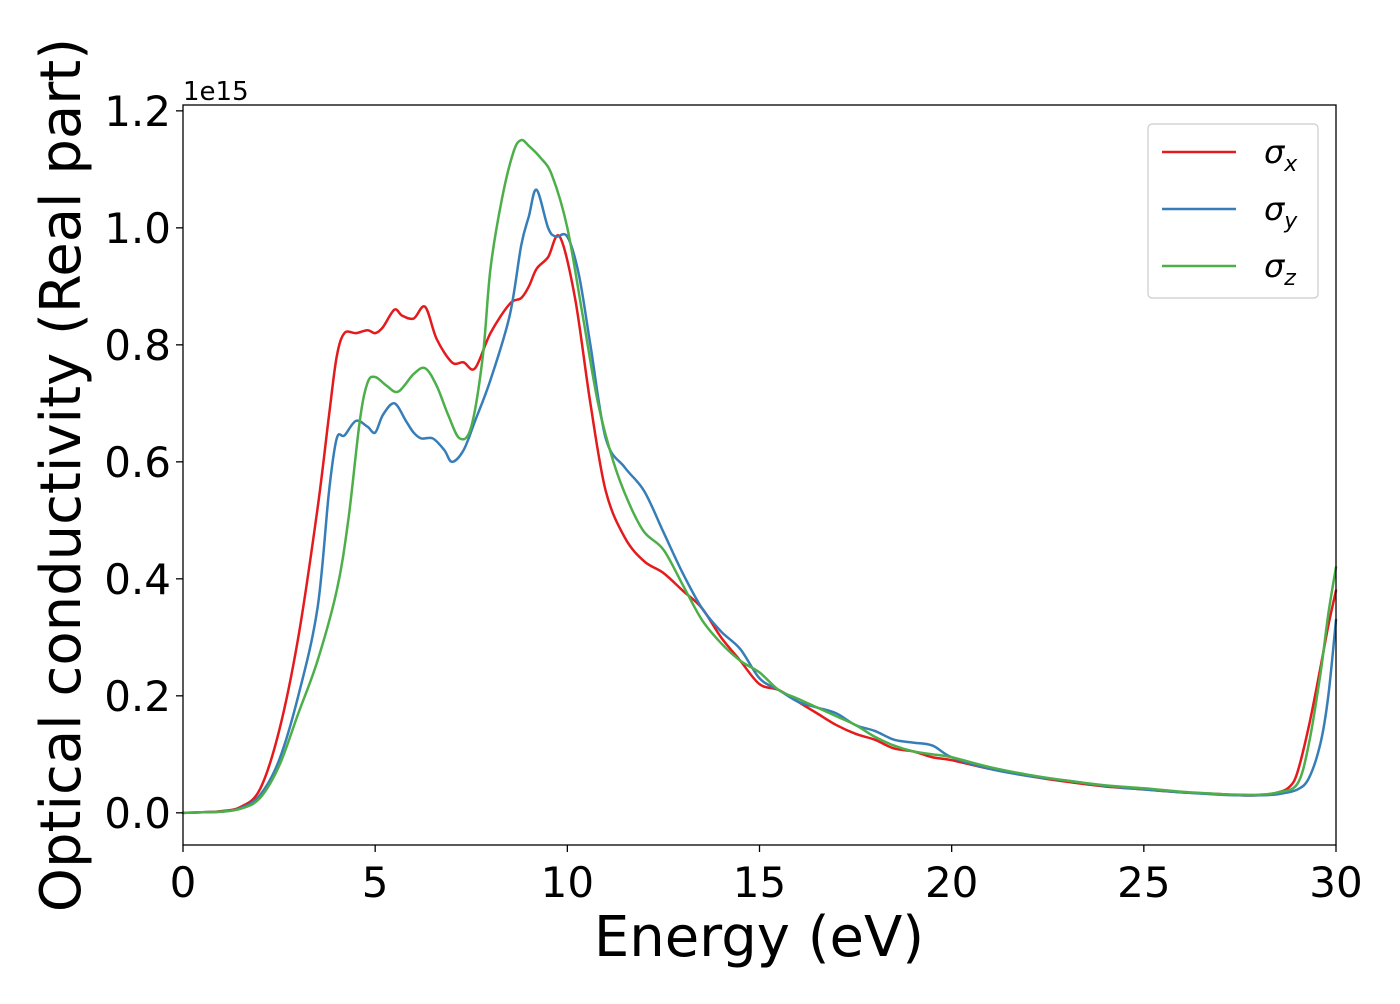 This screenshot has height=1004, width=1400. Describe the element at coordinates (1230, 212) in the screenshot. I see `legend-items: σx σy σz` at that location.